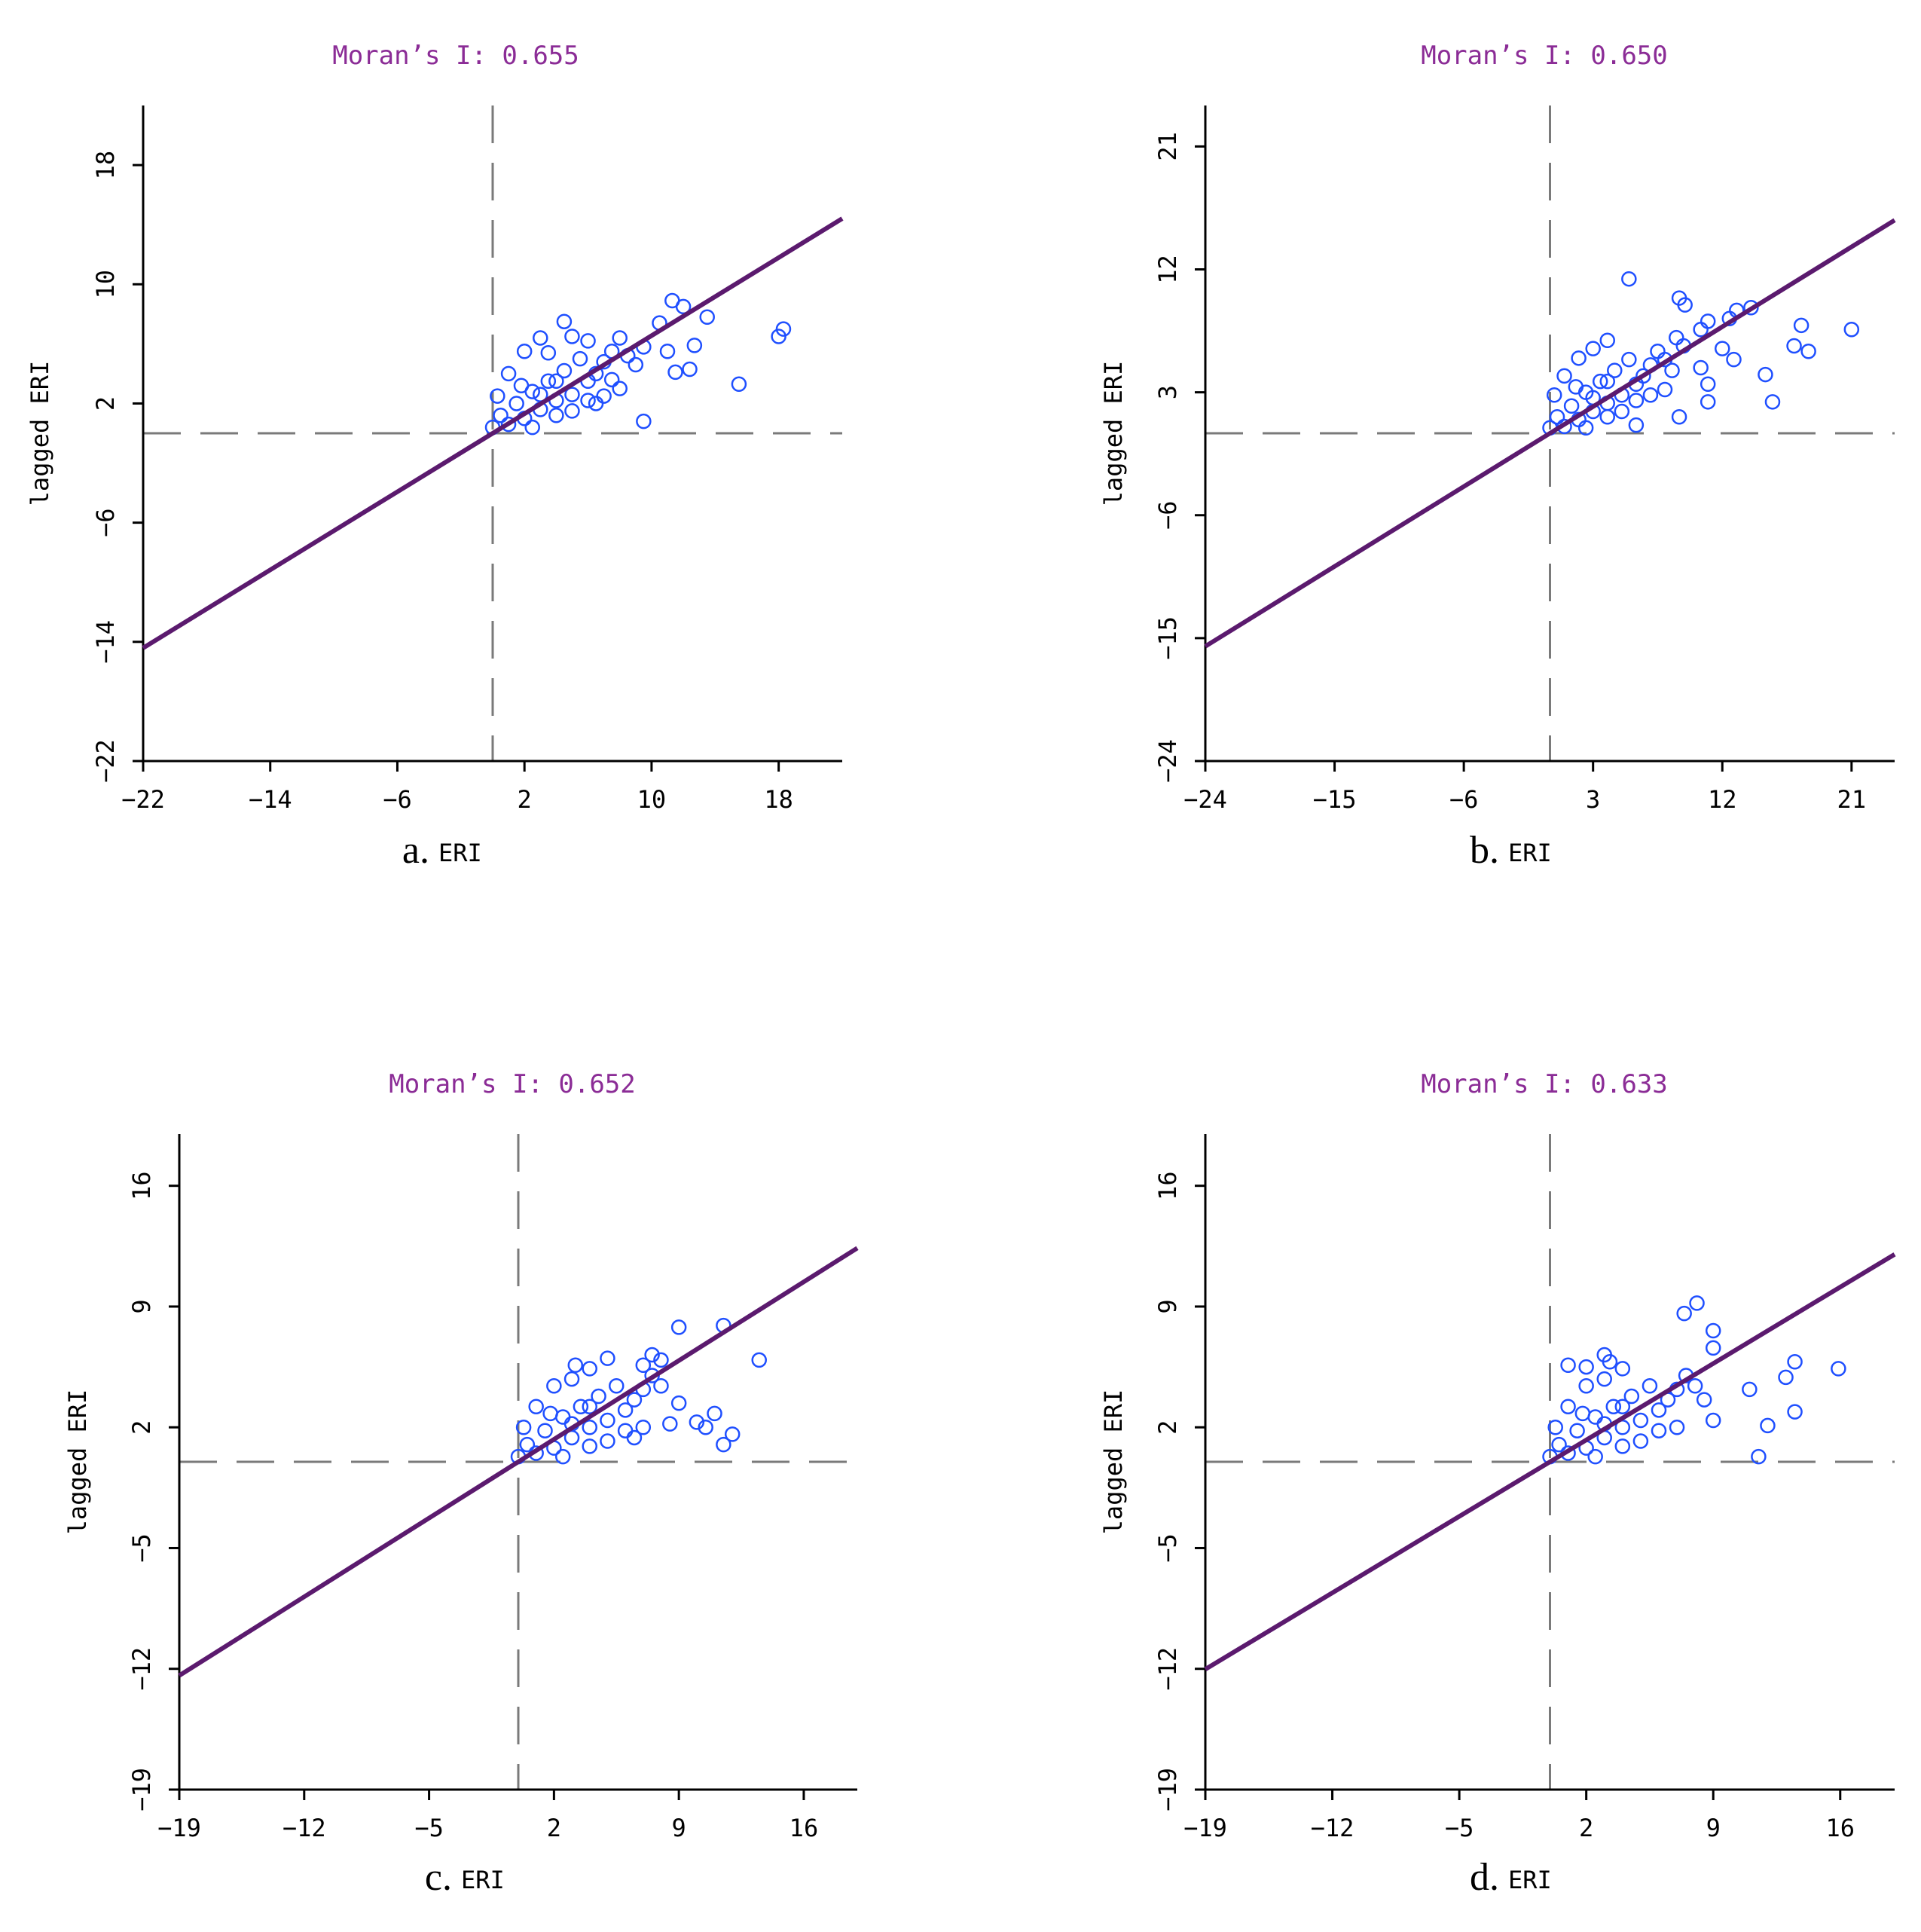 The image size is (1921, 1932). I want to click on x-tick-label: 16, so click(804, 1828).